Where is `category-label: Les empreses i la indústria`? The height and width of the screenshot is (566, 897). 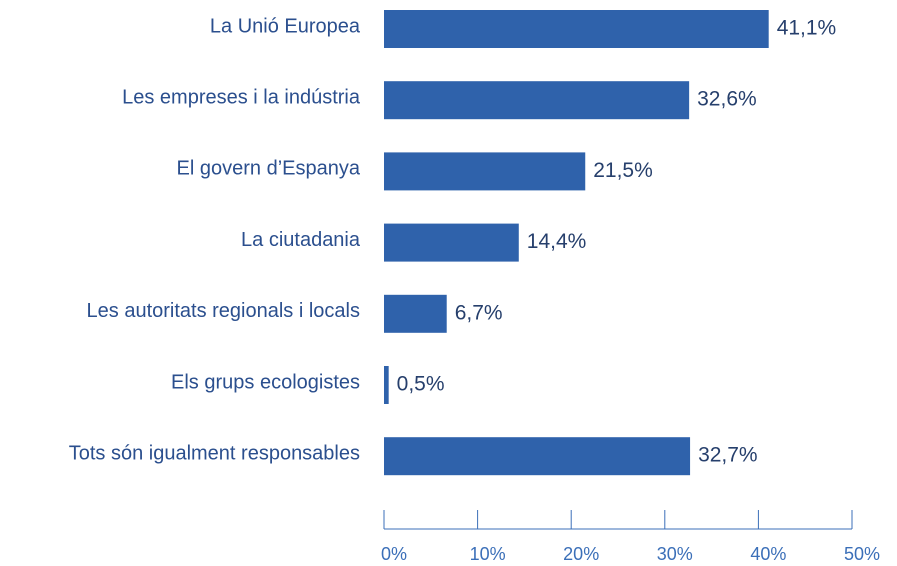
category-label: Les empreses i la indústria is located at coordinates (241, 97).